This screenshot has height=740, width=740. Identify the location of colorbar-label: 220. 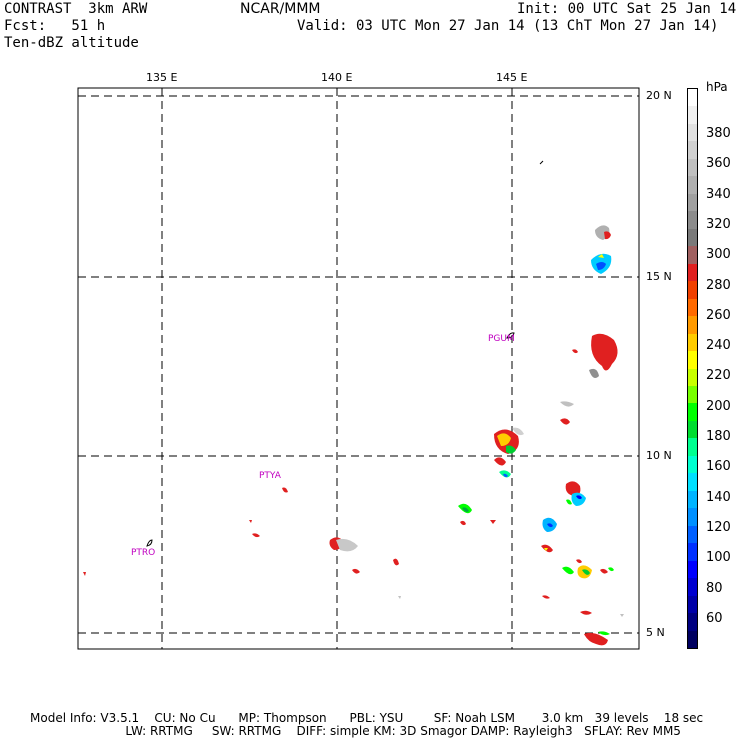
(718, 376).